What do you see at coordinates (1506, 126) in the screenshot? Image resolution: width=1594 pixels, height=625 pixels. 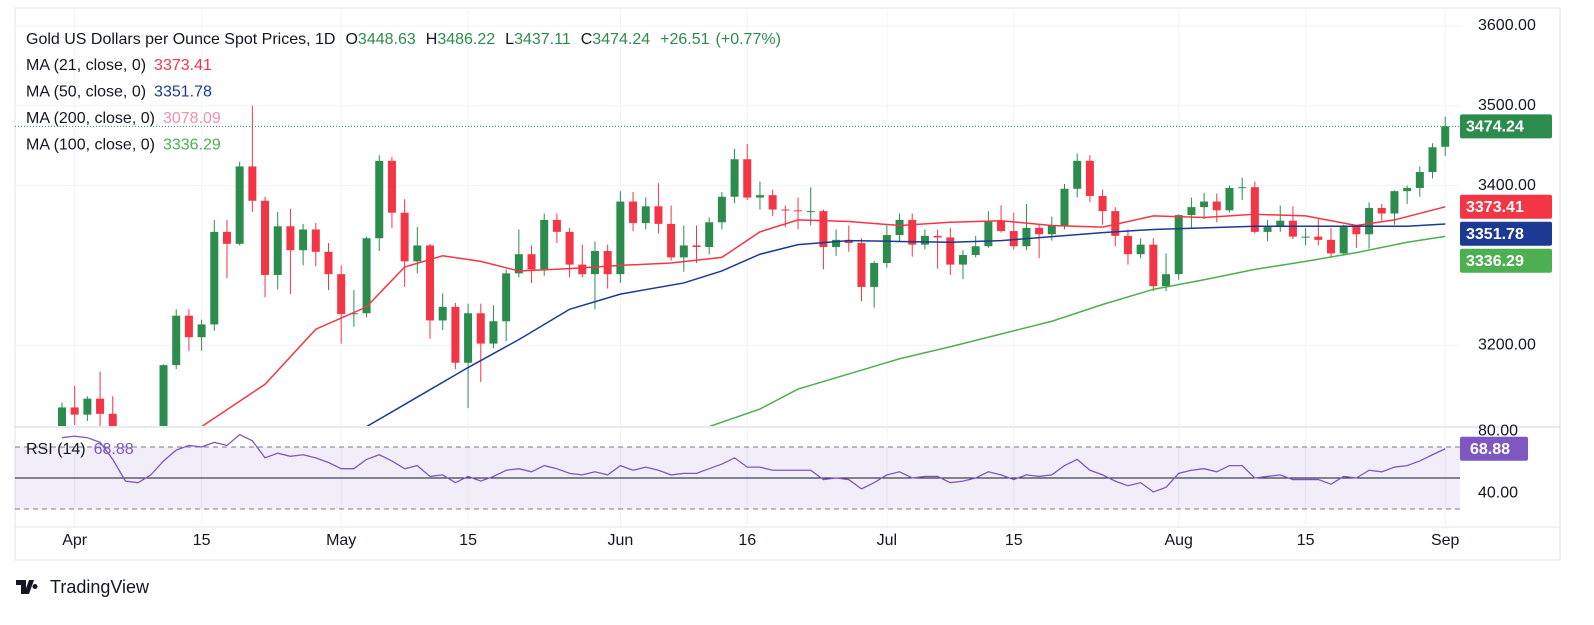 I see `price-badge` at bounding box center [1506, 126].